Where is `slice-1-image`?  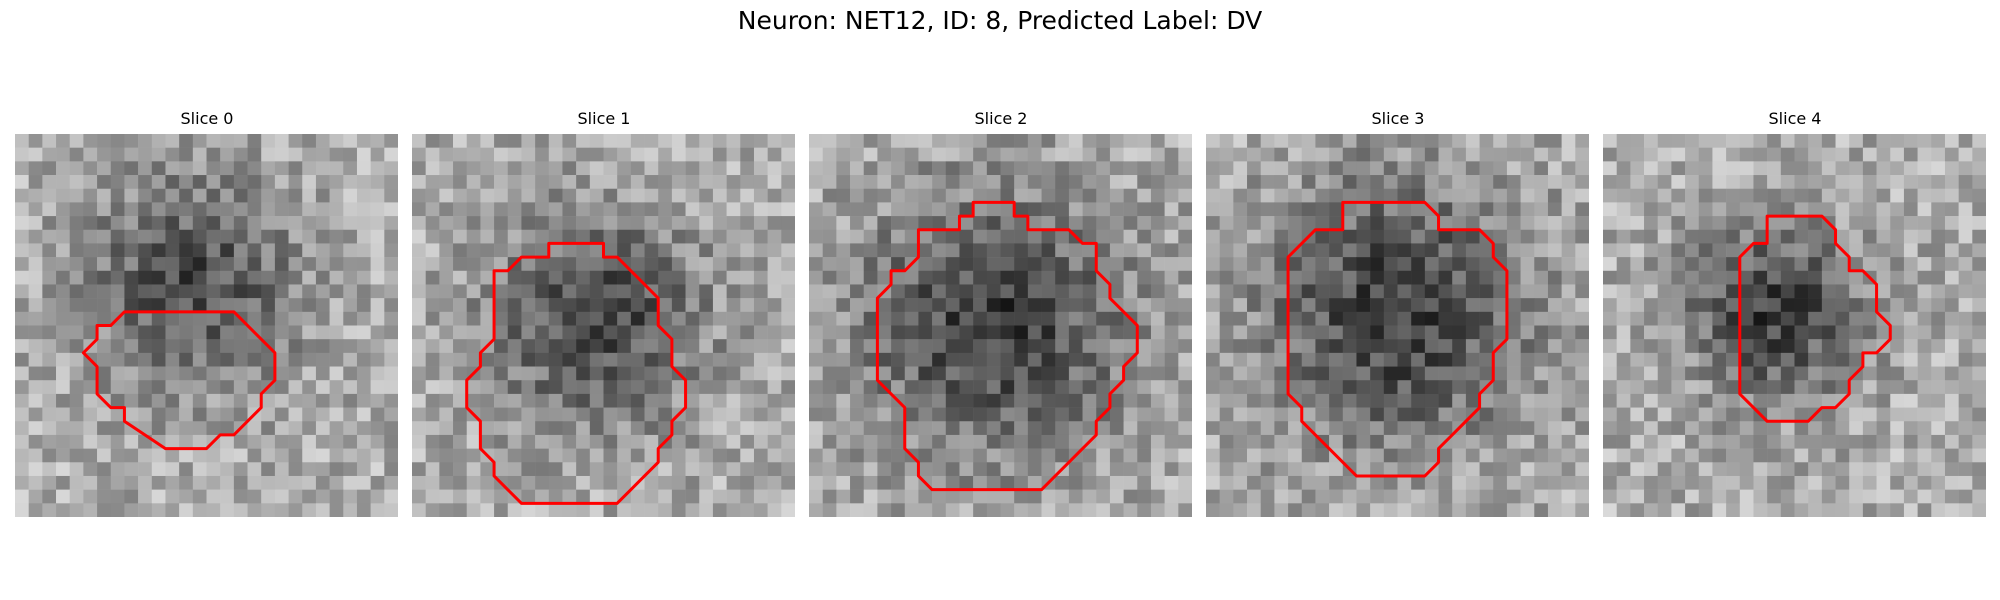
slice-1-image is located at coordinates (603, 325).